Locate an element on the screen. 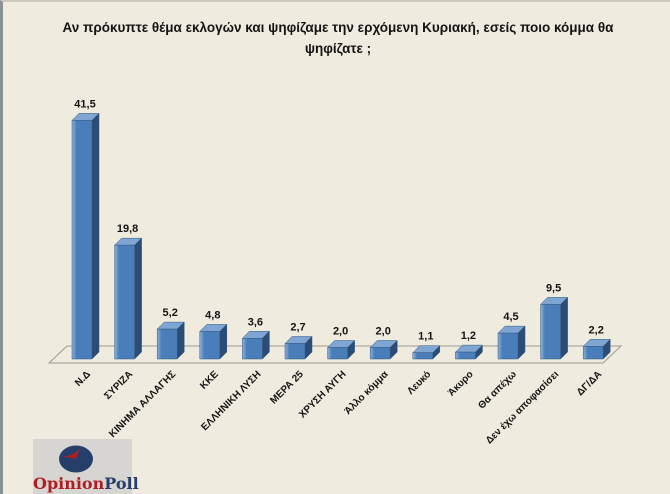 Image resolution: width=670 pixels, height=494 pixels. bar-1: 19,8 is located at coordinates (128, 291).